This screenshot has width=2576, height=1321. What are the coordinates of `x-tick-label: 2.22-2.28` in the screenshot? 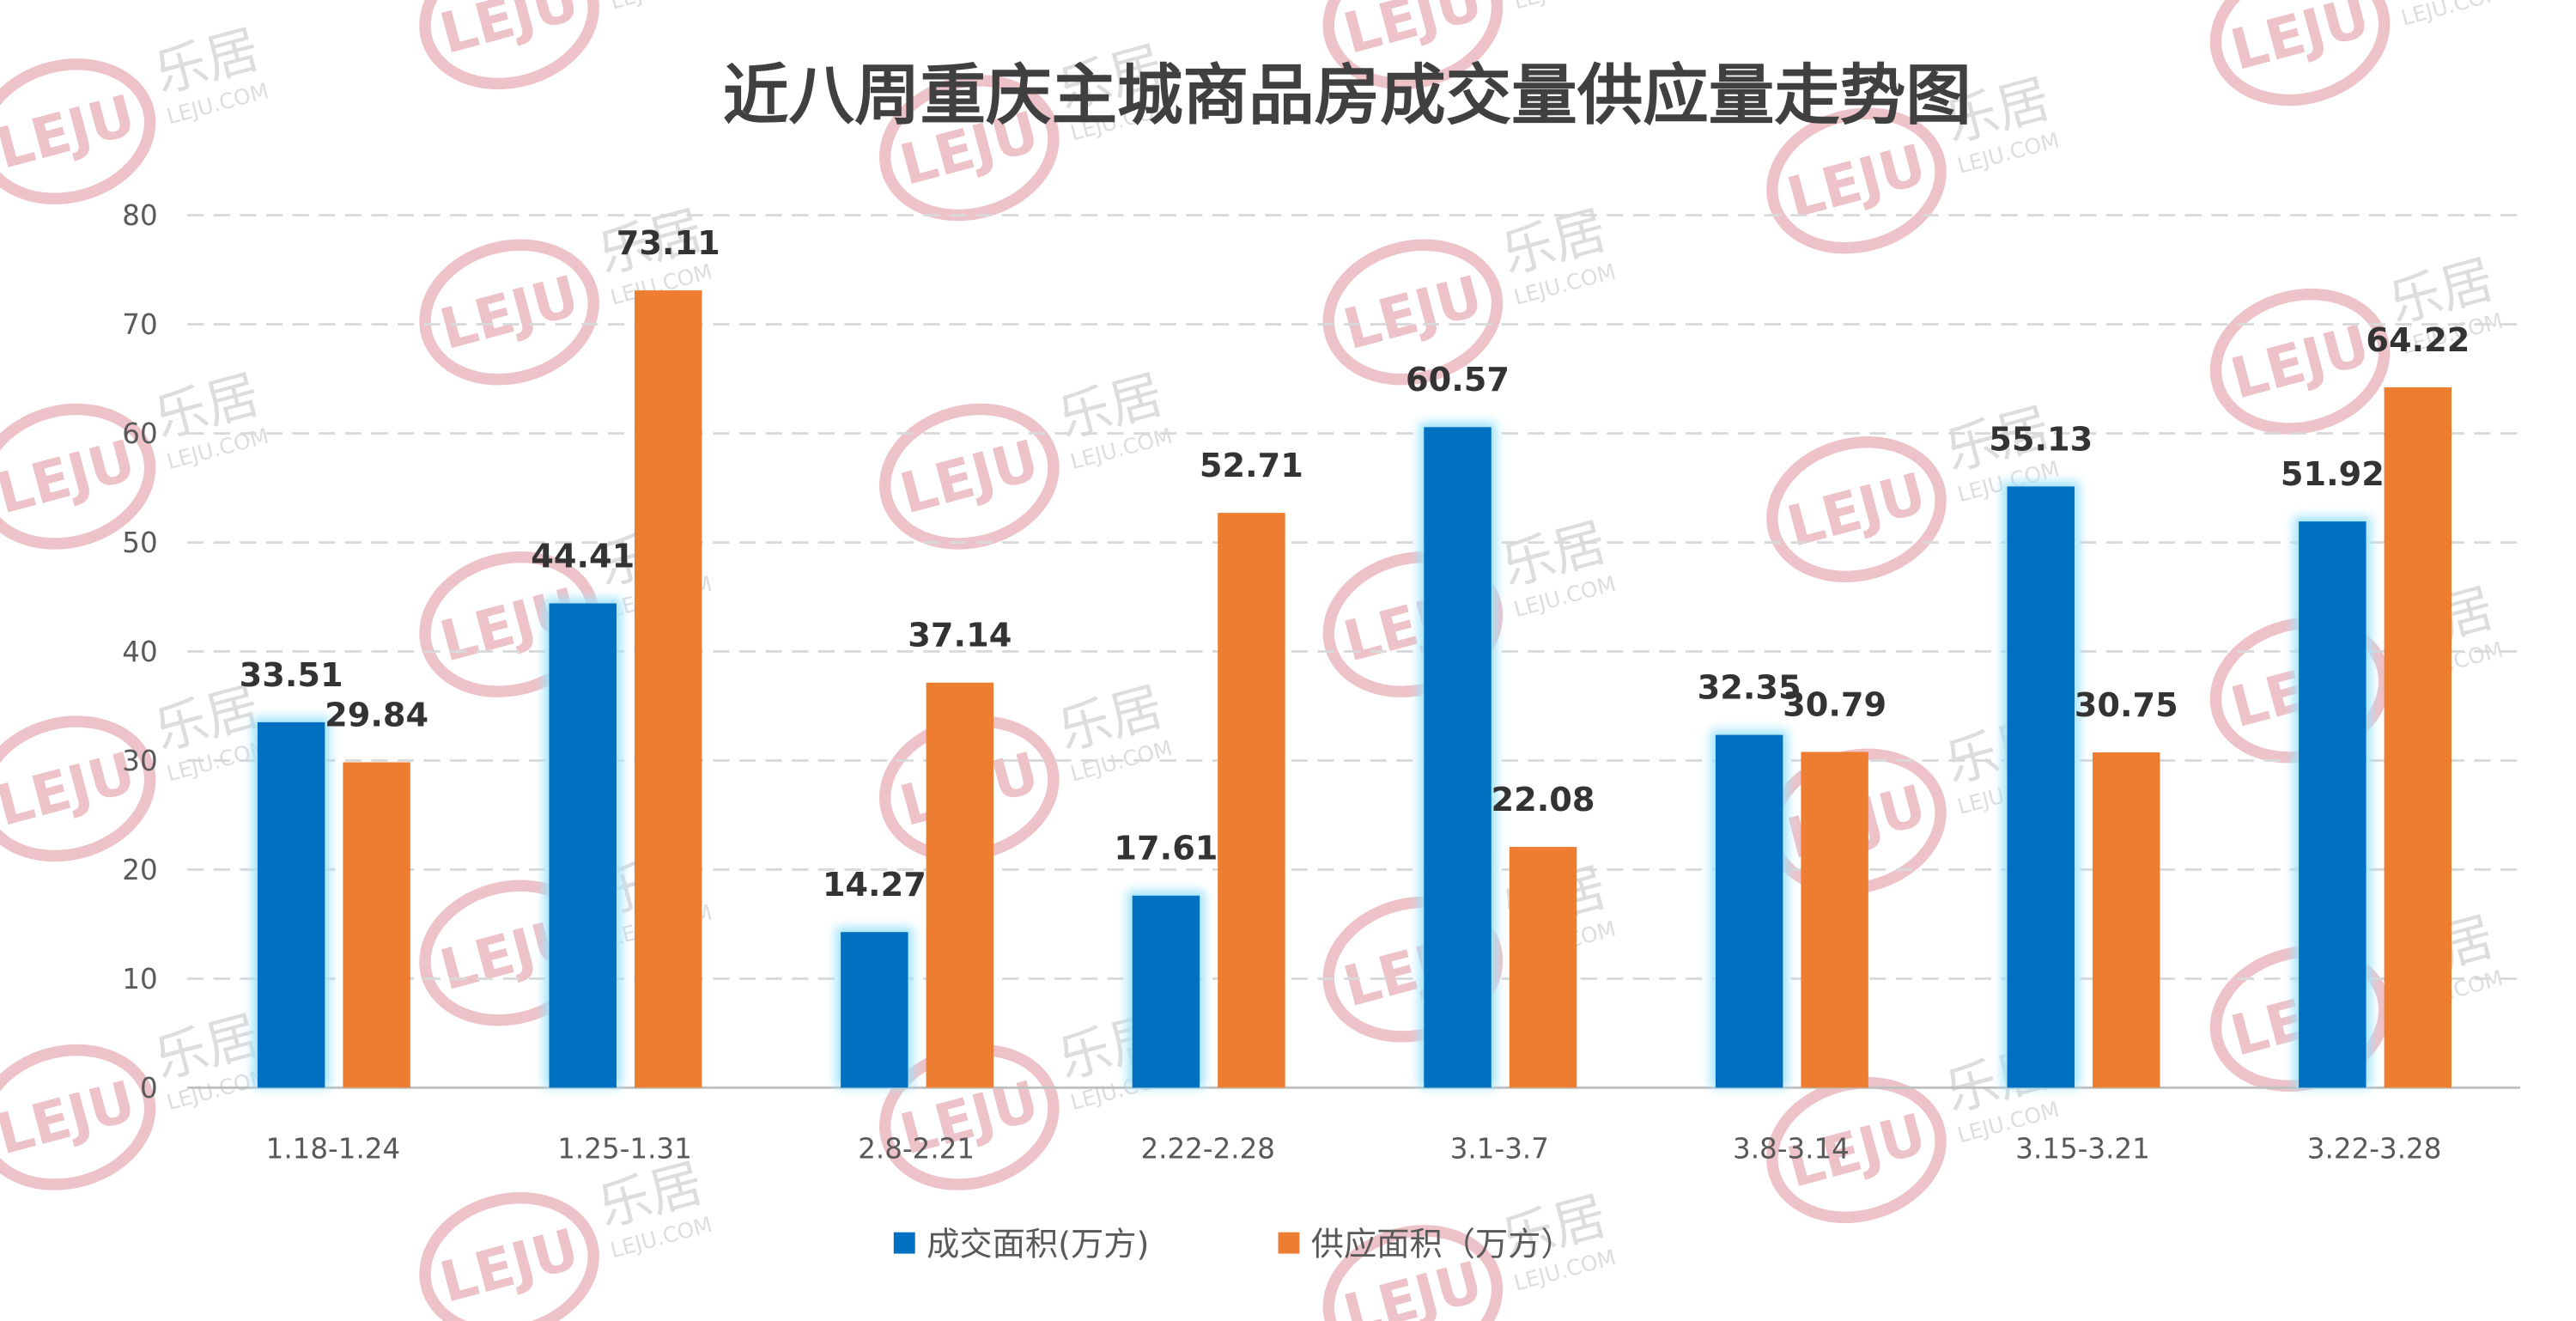 It's located at (1207, 1150).